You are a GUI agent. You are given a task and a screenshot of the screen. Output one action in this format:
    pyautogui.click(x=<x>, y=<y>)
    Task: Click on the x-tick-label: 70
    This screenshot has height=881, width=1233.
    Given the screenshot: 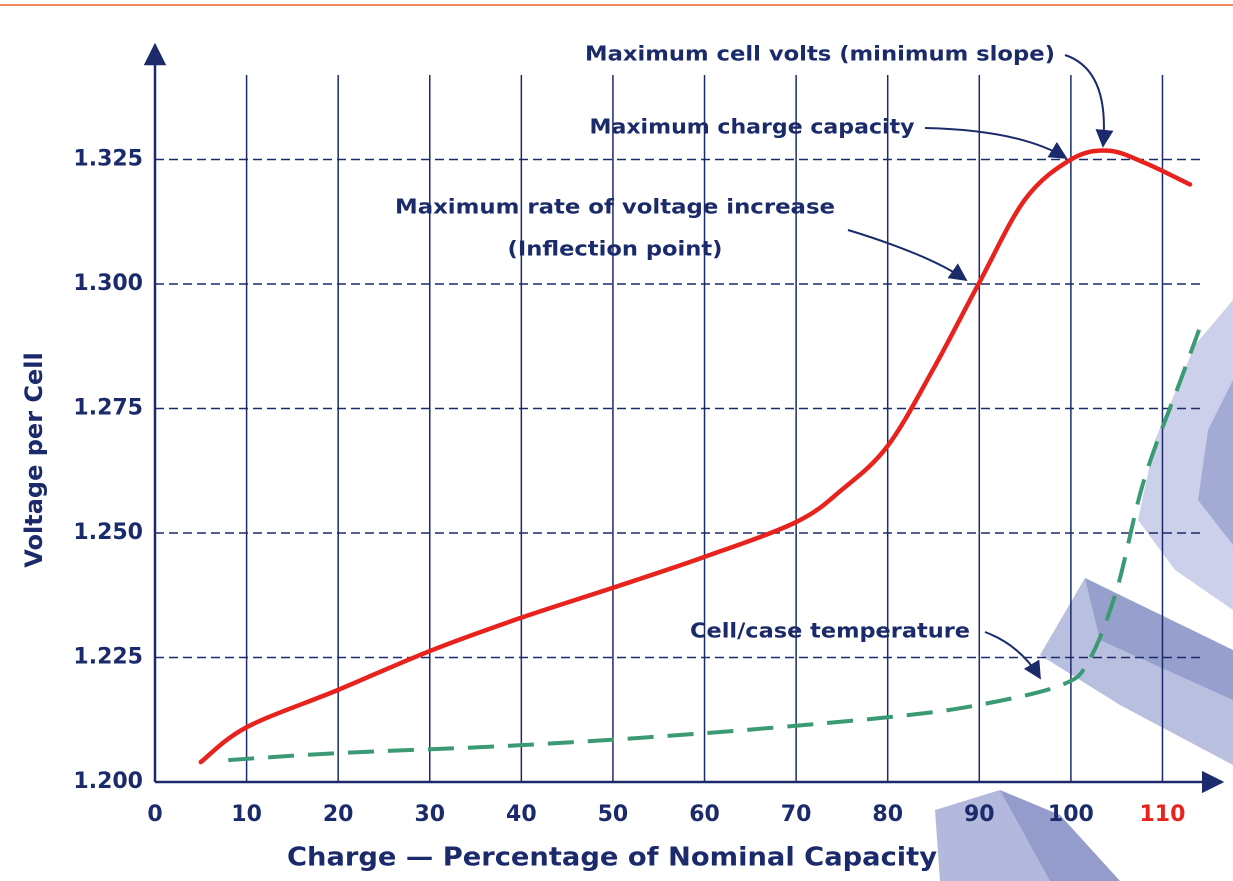 What is the action you would take?
    pyautogui.click(x=796, y=814)
    